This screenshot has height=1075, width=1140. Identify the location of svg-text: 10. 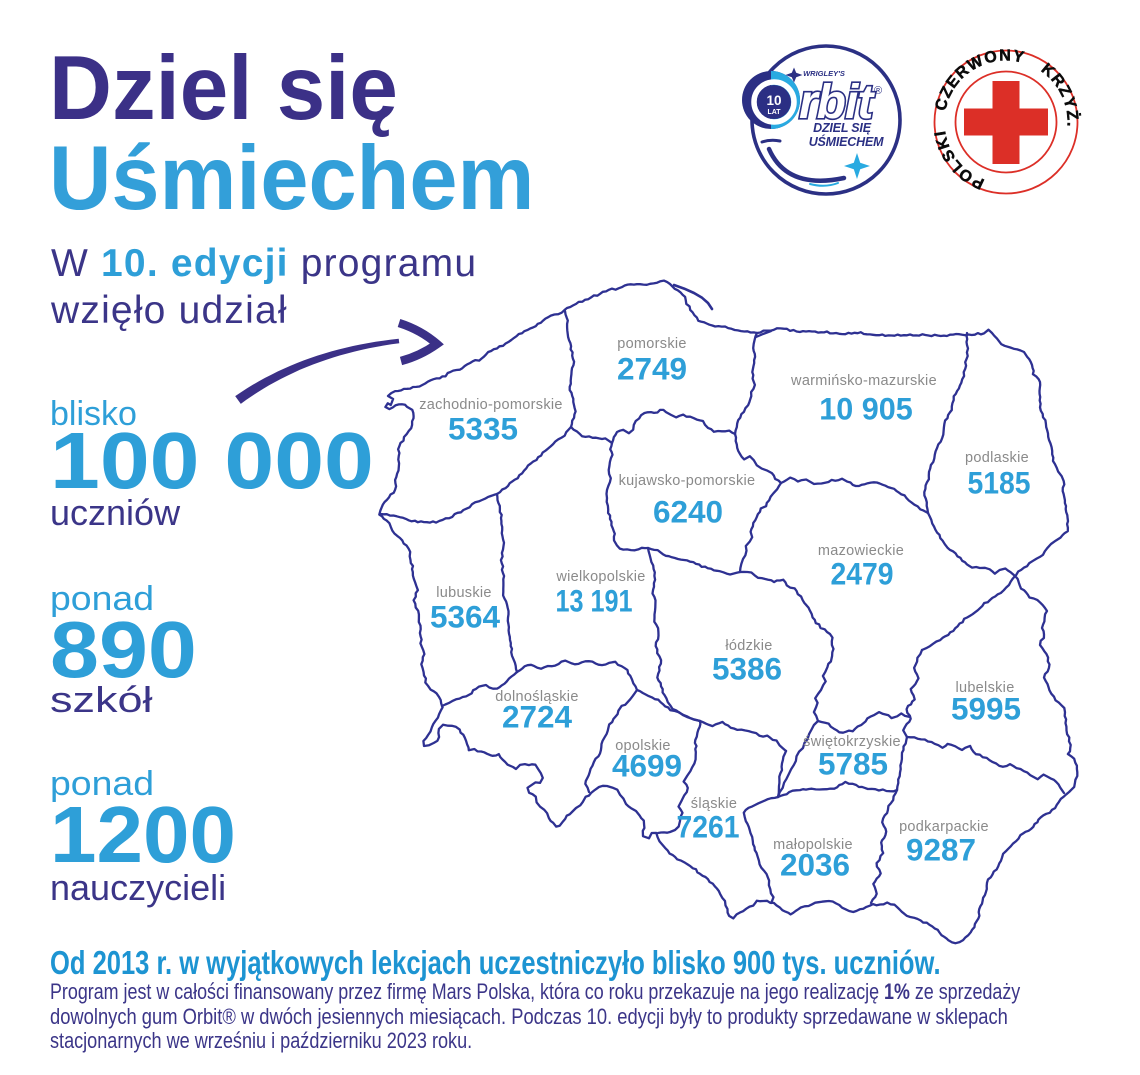
(773, 100).